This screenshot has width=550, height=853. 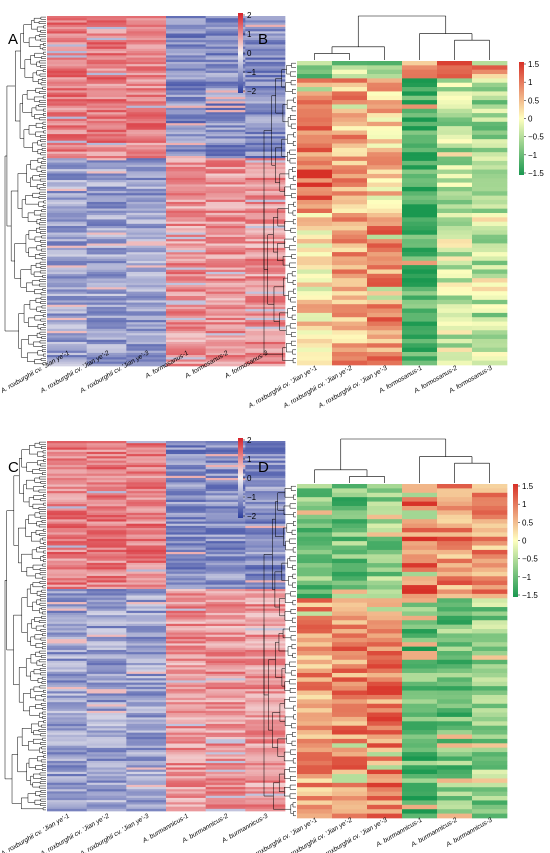 What do you see at coordinates (252, 497) in the screenshot?
I see `colorbar-tick-label: −1` at bounding box center [252, 497].